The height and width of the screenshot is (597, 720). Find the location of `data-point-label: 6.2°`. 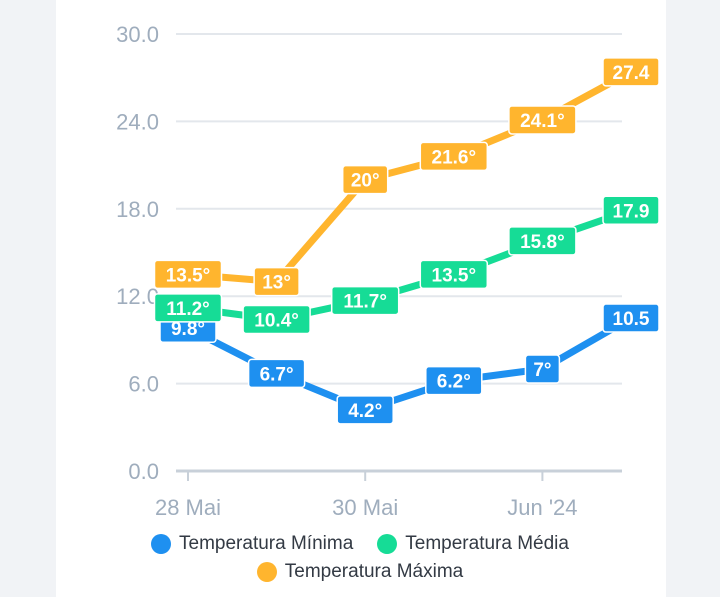

data-point-label: 6.2° is located at coordinates (454, 380).